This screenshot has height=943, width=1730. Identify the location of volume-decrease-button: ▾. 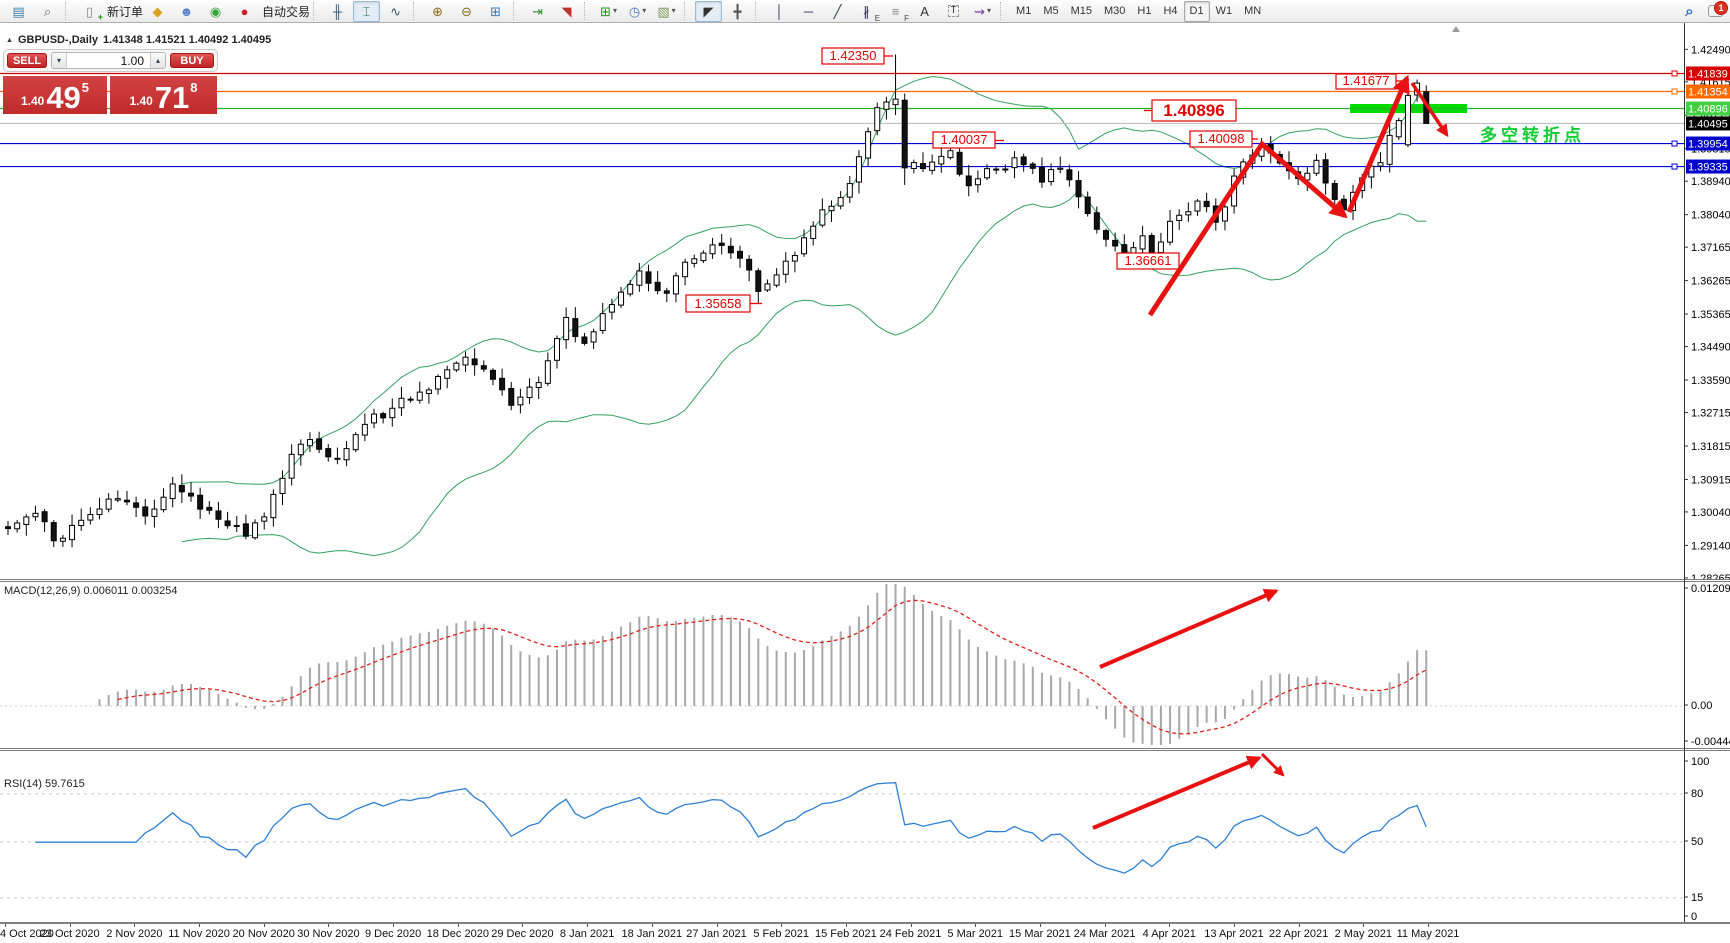
(59, 60).